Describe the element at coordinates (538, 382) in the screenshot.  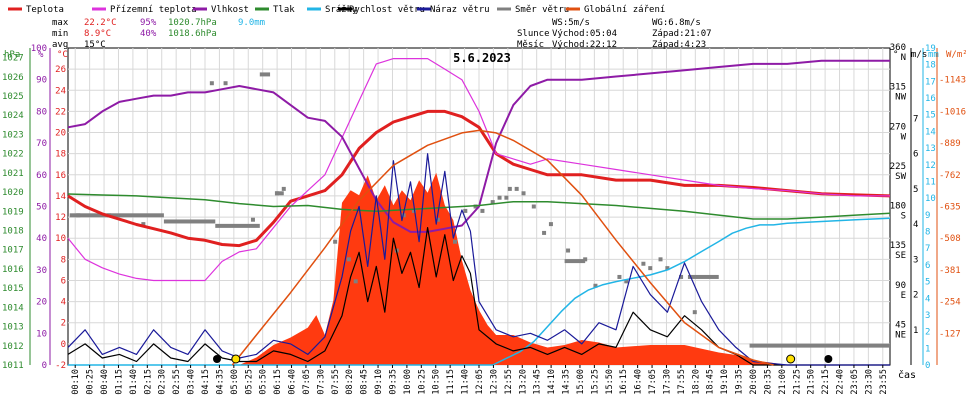
I see `x-tick-label: 13:45` at that location.